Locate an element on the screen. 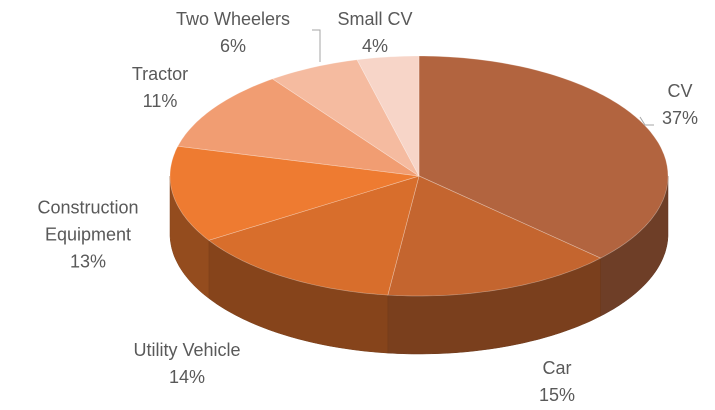  value-label: 37% is located at coordinates (680, 118).